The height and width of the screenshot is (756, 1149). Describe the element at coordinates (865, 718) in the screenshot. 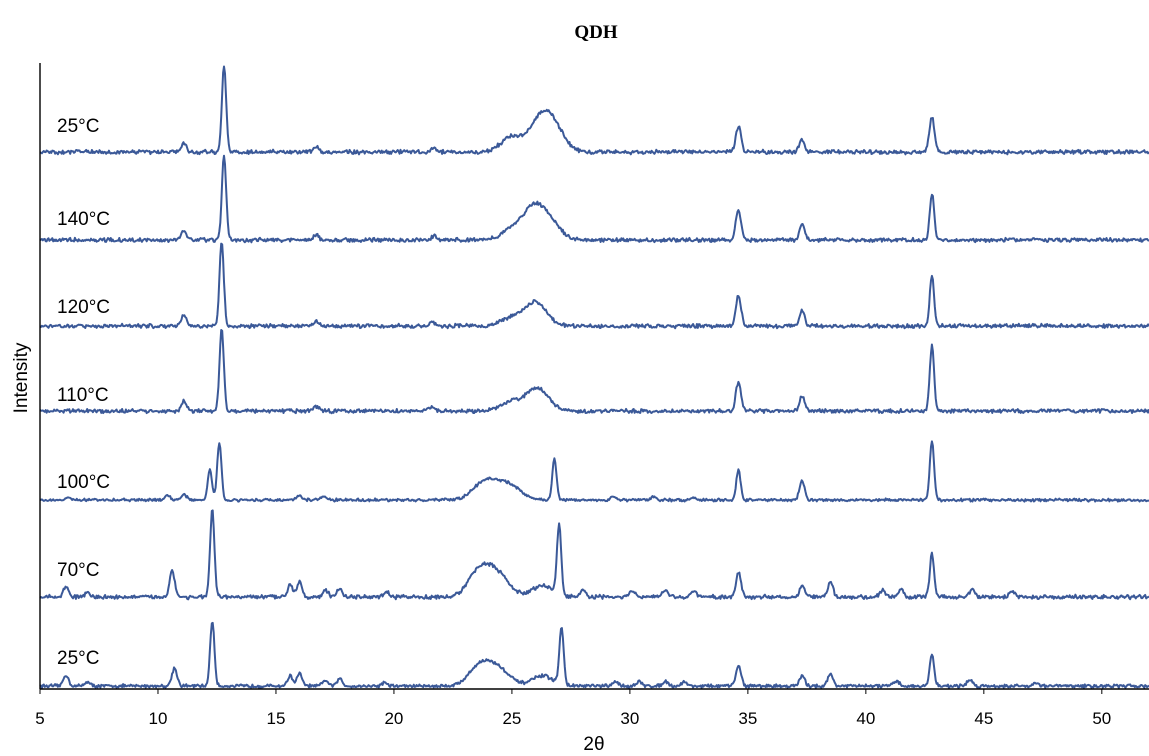

I see `x-tick-label: 40` at that location.